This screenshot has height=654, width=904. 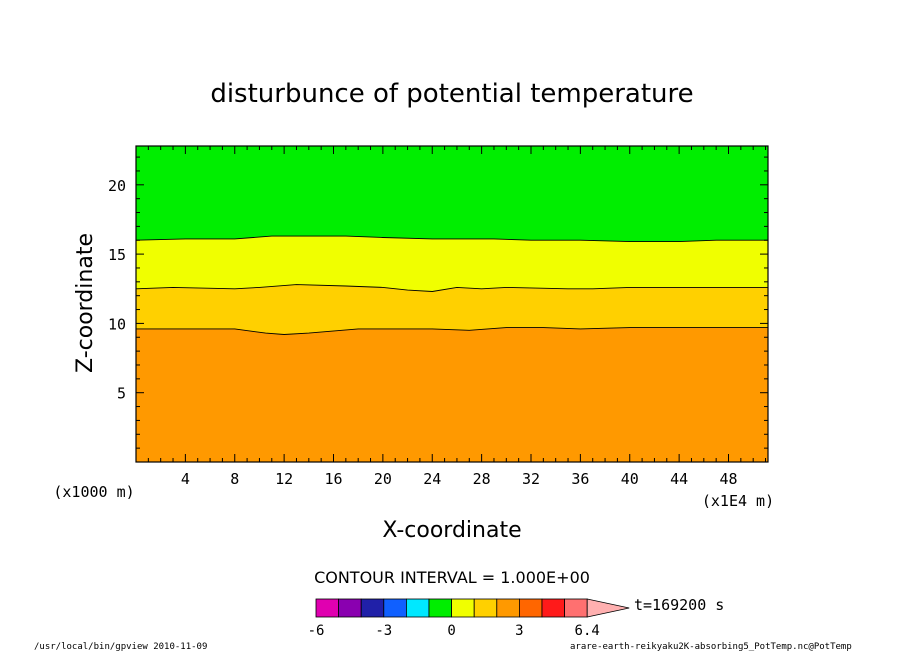 I want to click on y-unit-label: (x1000 m), so click(x=93, y=492).